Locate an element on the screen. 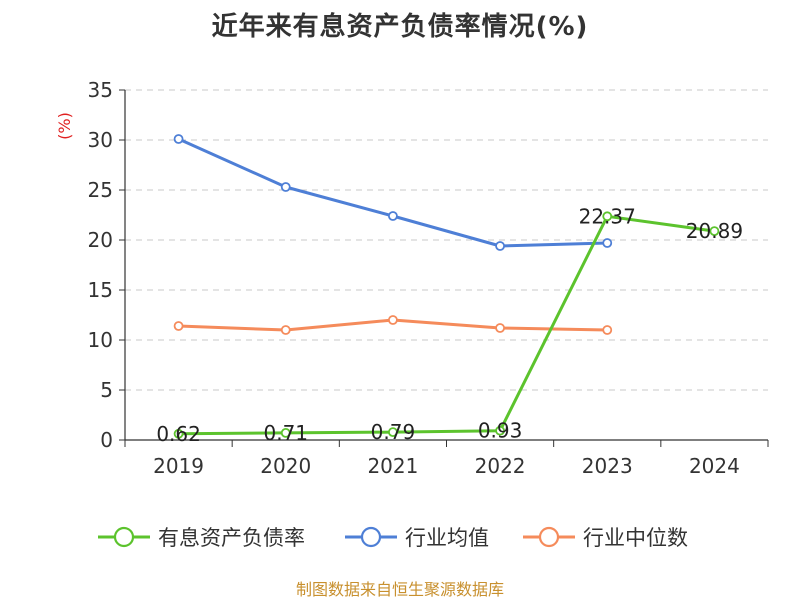 The width and height of the screenshot is (800, 600). data-label: 0.93 is located at coordinates (500, 431).